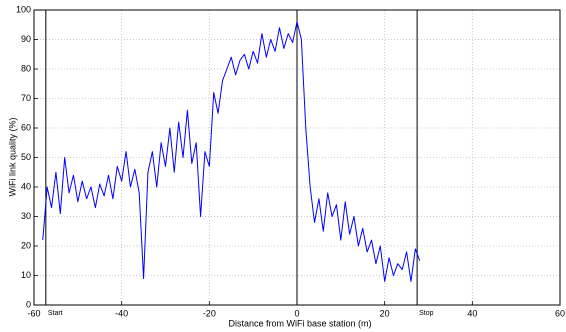 The image size is (566, 332). I want to click on x-tick-label: 60, so click(560, 313).